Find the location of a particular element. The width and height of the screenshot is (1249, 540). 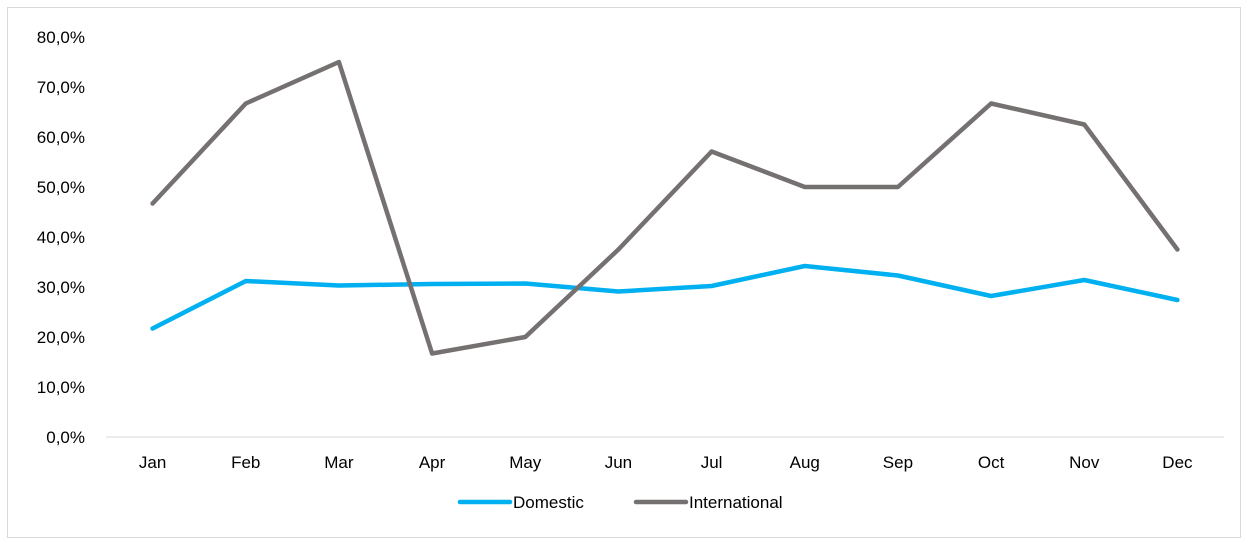

x-tick-label: Sep is located at coordinates (898, 462).